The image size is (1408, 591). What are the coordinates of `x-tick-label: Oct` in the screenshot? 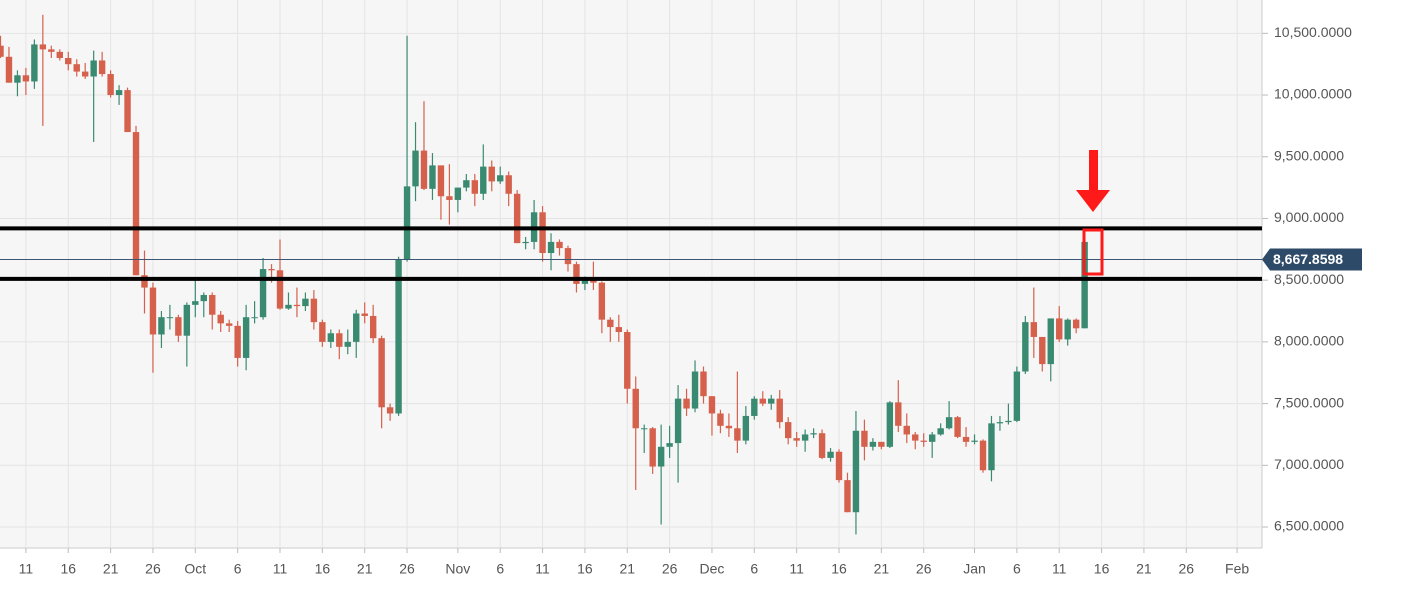 It's located at (195, 569).